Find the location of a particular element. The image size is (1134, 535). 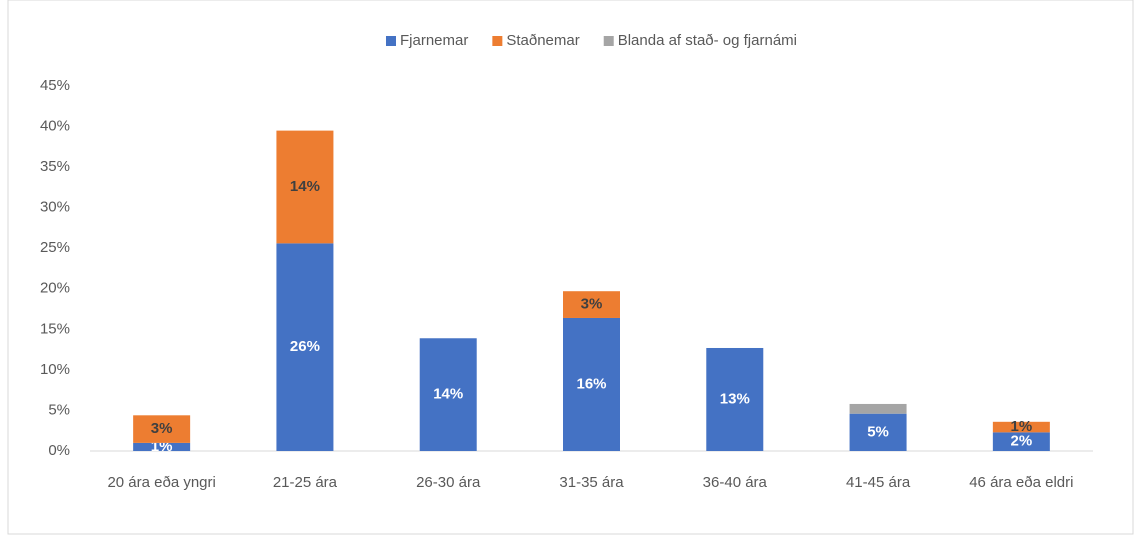

y-tick-label: 0% is located at coordinates (59, 450).